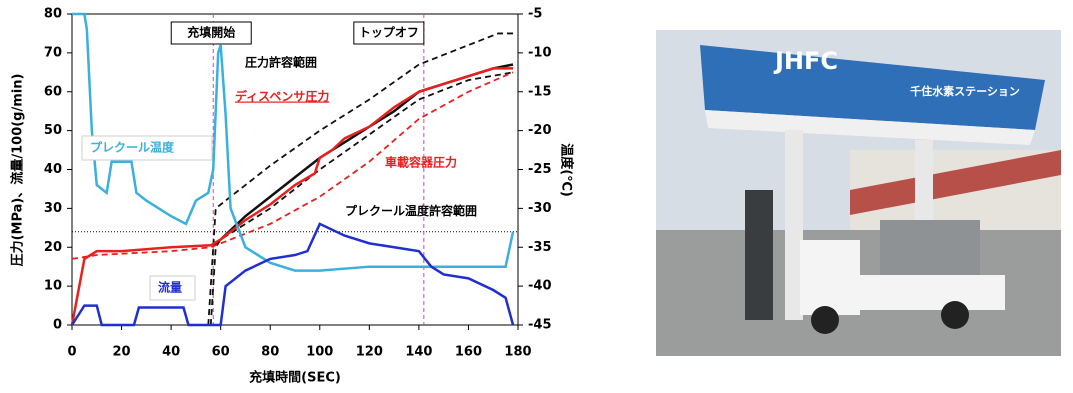 This screenshot has width=1073, height=393. I want to click on y-tick-label: 40, so click(53, 169).